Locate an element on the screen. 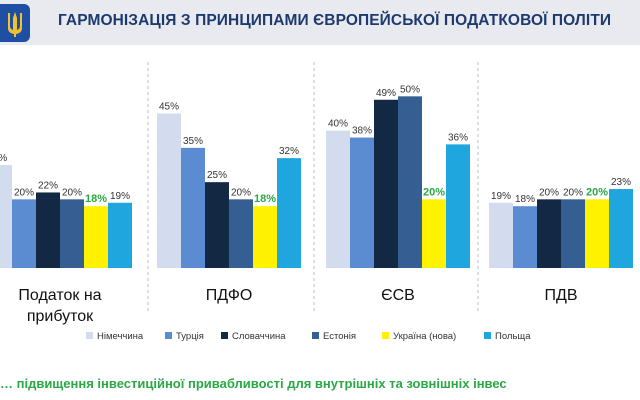 This screenshot has height=400, width=640. legend-label: Польща is located at coordinates (513, 336).